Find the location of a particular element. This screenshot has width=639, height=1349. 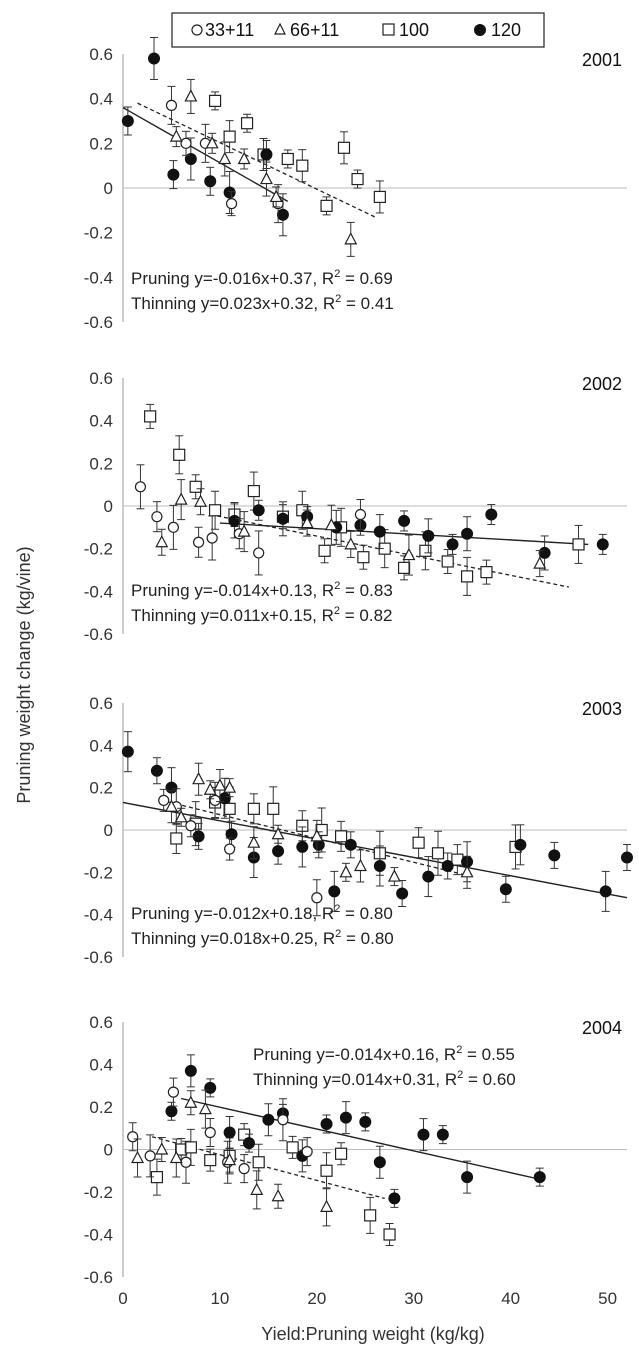

x-tick-label: 50 is located at coordinates (607, 1298).